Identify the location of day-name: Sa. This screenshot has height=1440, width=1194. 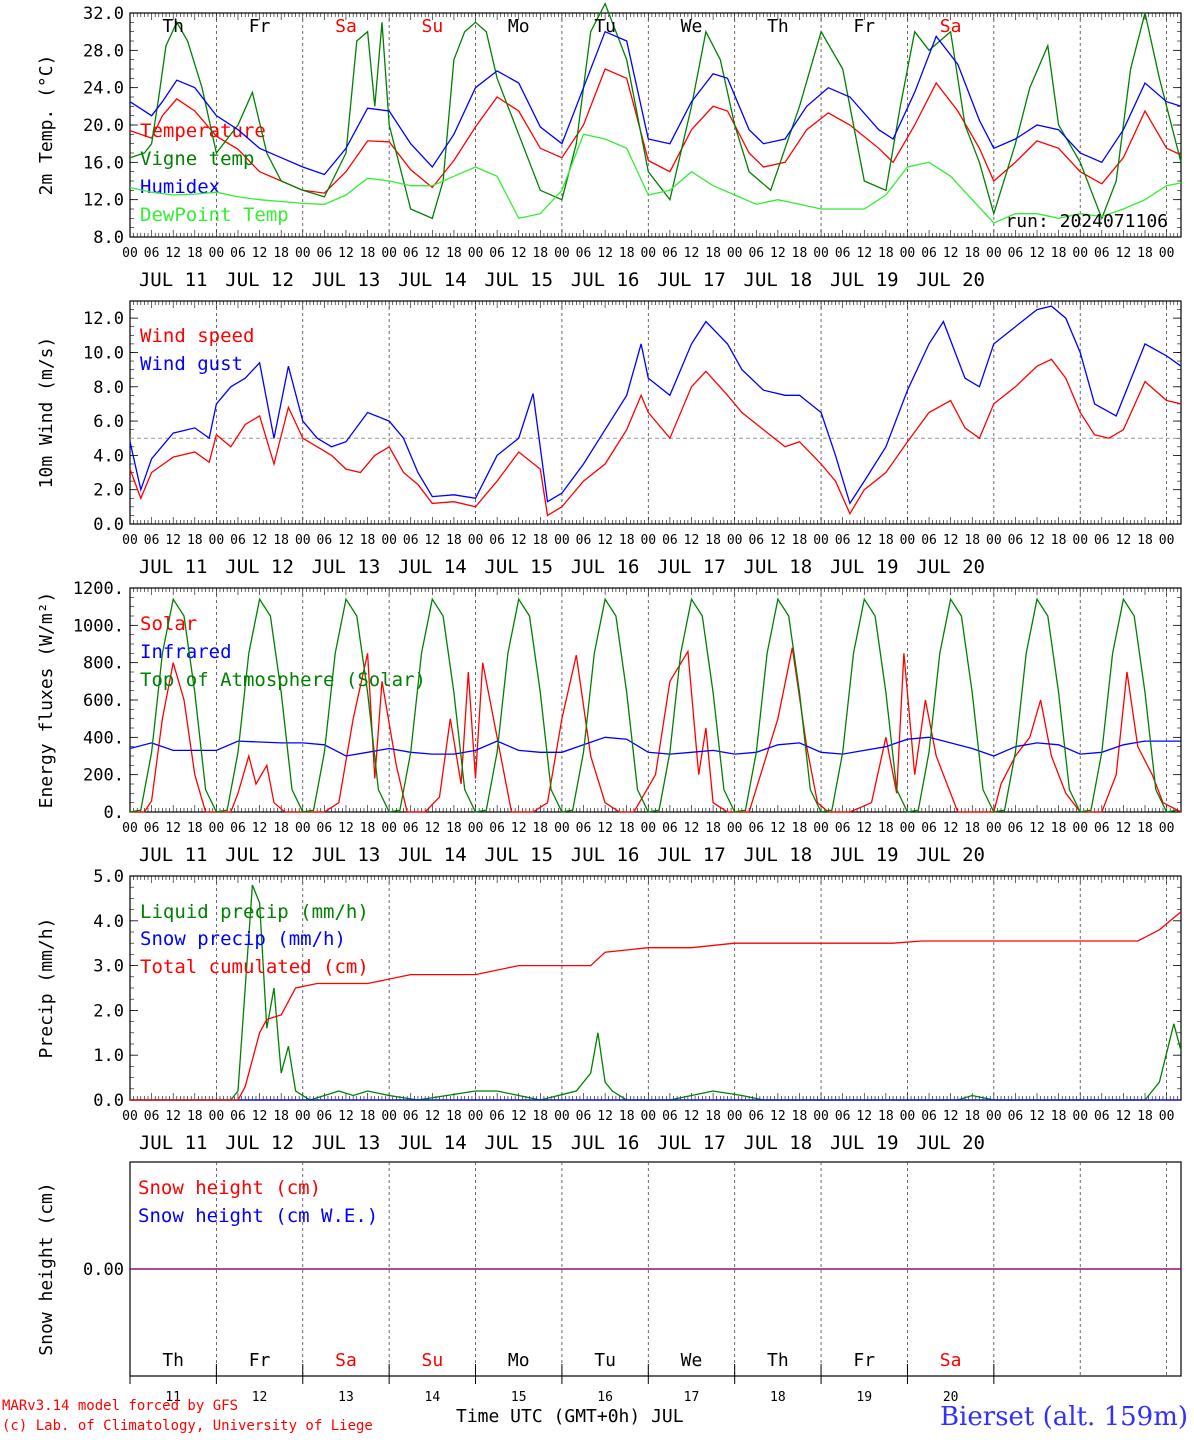
(951, 1360).